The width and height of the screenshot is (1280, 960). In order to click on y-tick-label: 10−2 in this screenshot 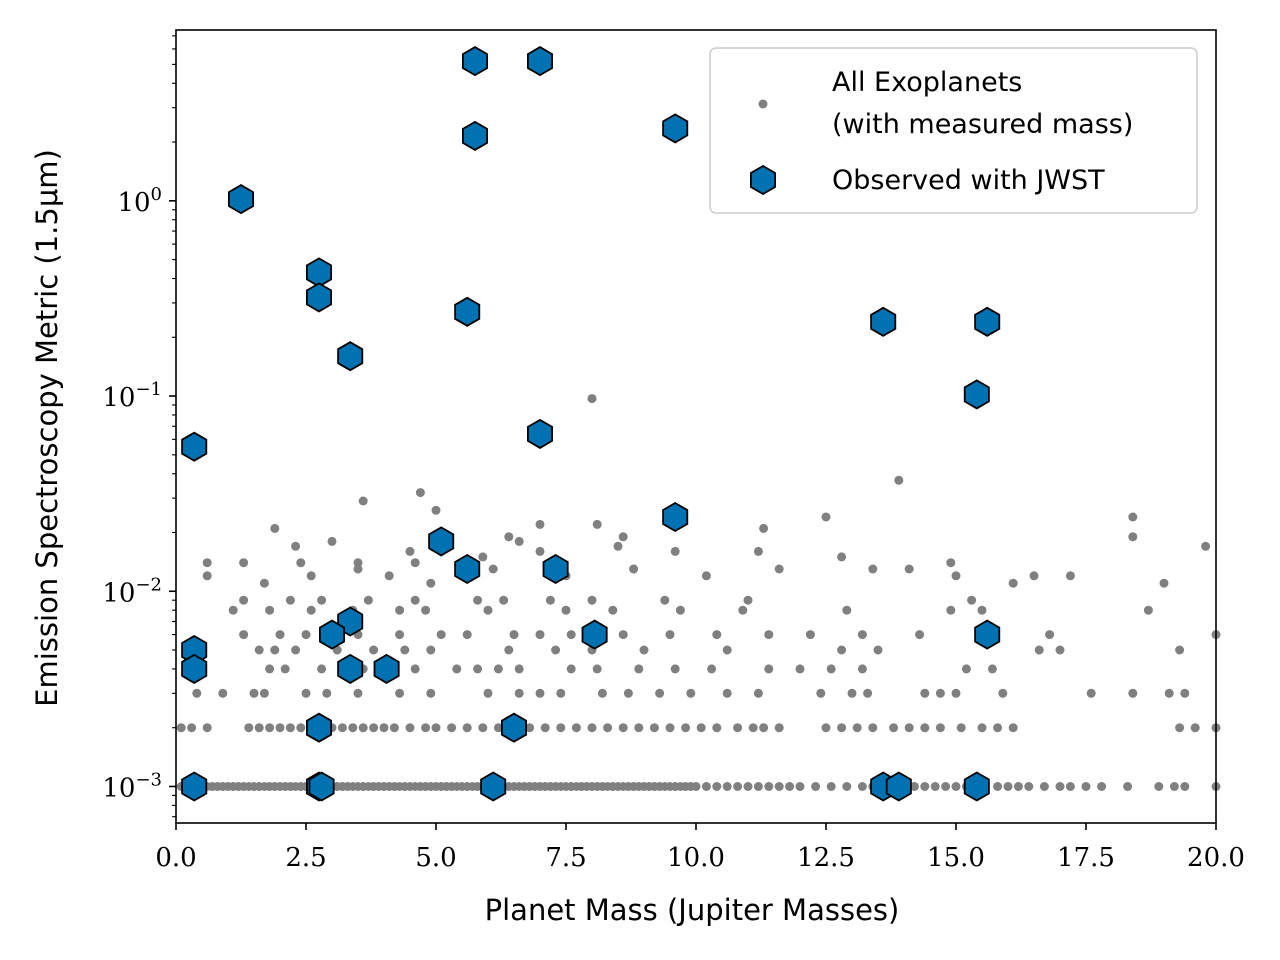, I will do `click(132, 591)`.